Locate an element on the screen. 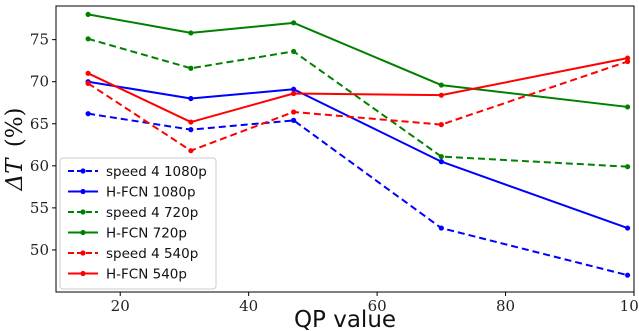 Image resolution: width=639 pixels, height=331 pixels. y-tick-label: 75 is located at coordinates (39, 40).